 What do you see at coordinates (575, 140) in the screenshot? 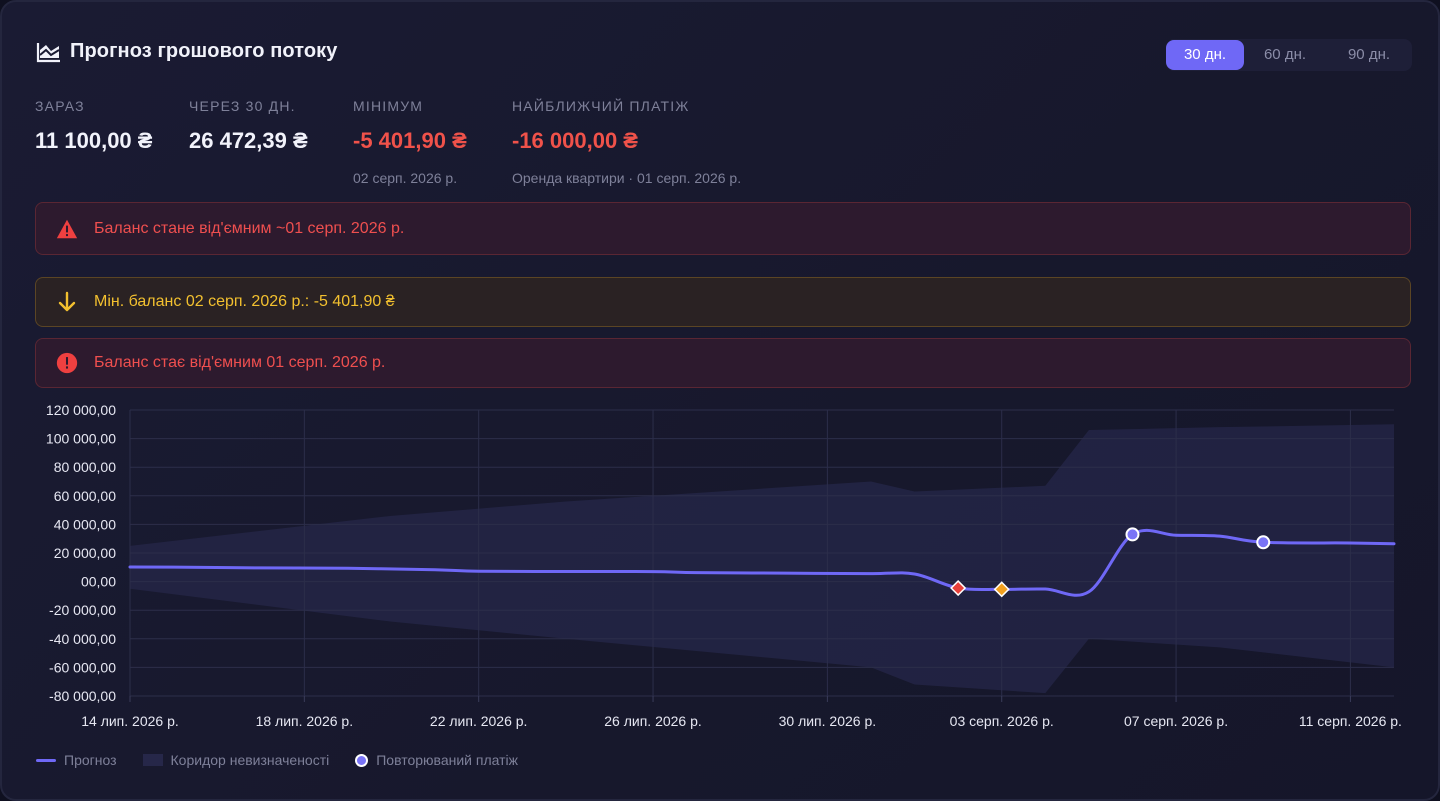
I see `stat-value: -16 000,00 ₴` at bounding box center [575, 140].